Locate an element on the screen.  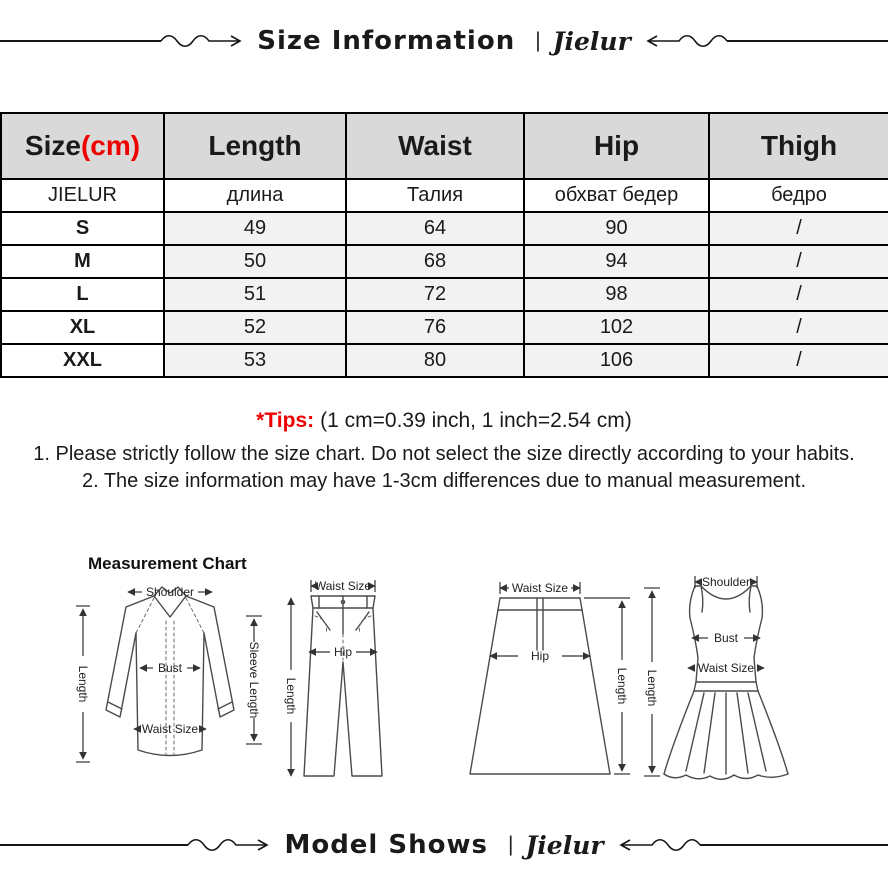
pants-diagram: Waist Size Length Hip is located at coordinates (333, 678).